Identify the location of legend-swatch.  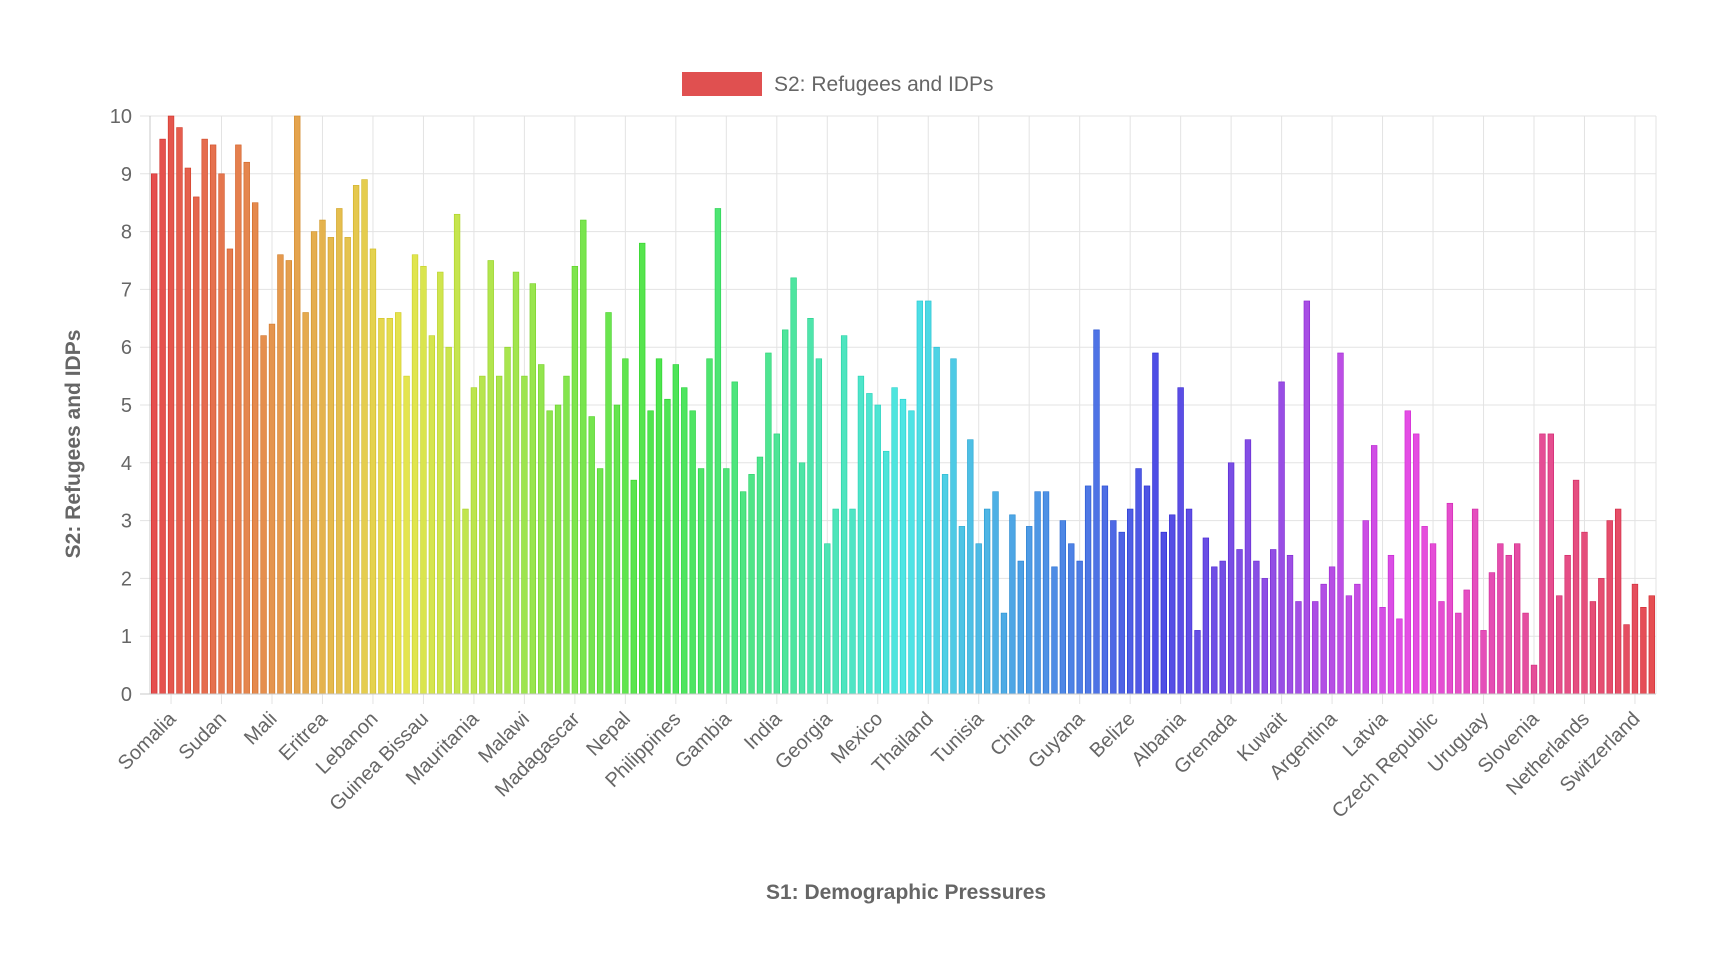
(722, 84).